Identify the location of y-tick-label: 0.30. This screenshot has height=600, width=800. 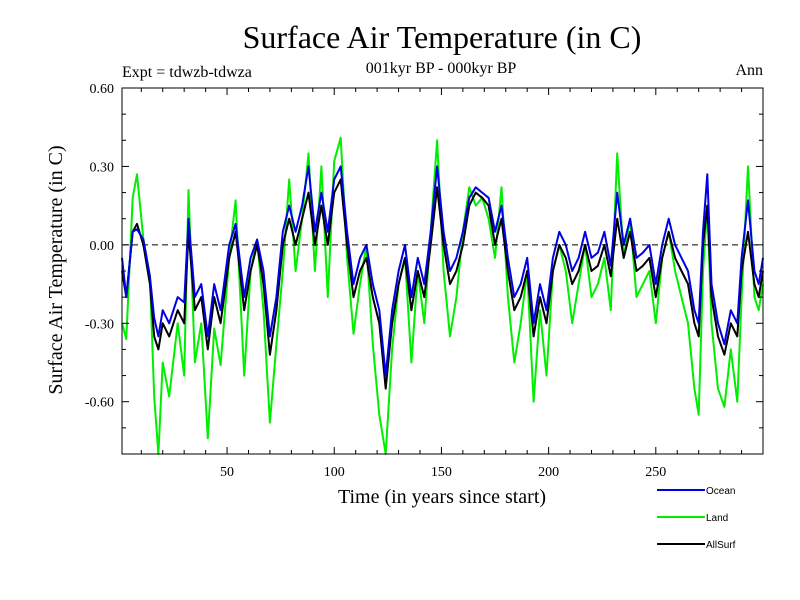
(102, 167).